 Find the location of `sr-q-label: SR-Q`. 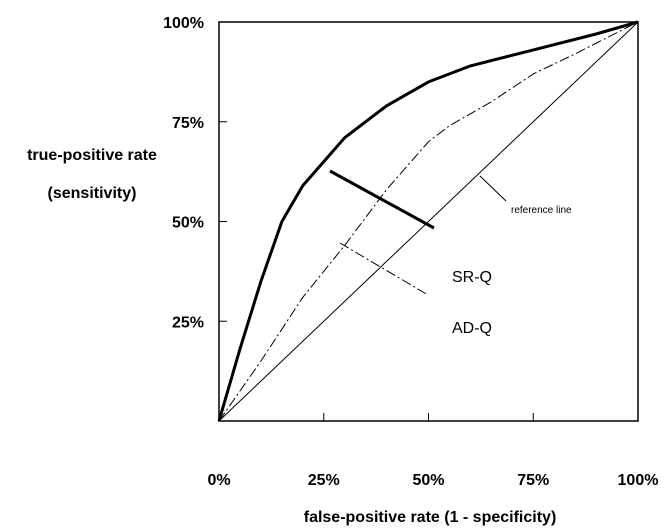

sr-q-label: SR-Q is located at coordinates (472, 277).